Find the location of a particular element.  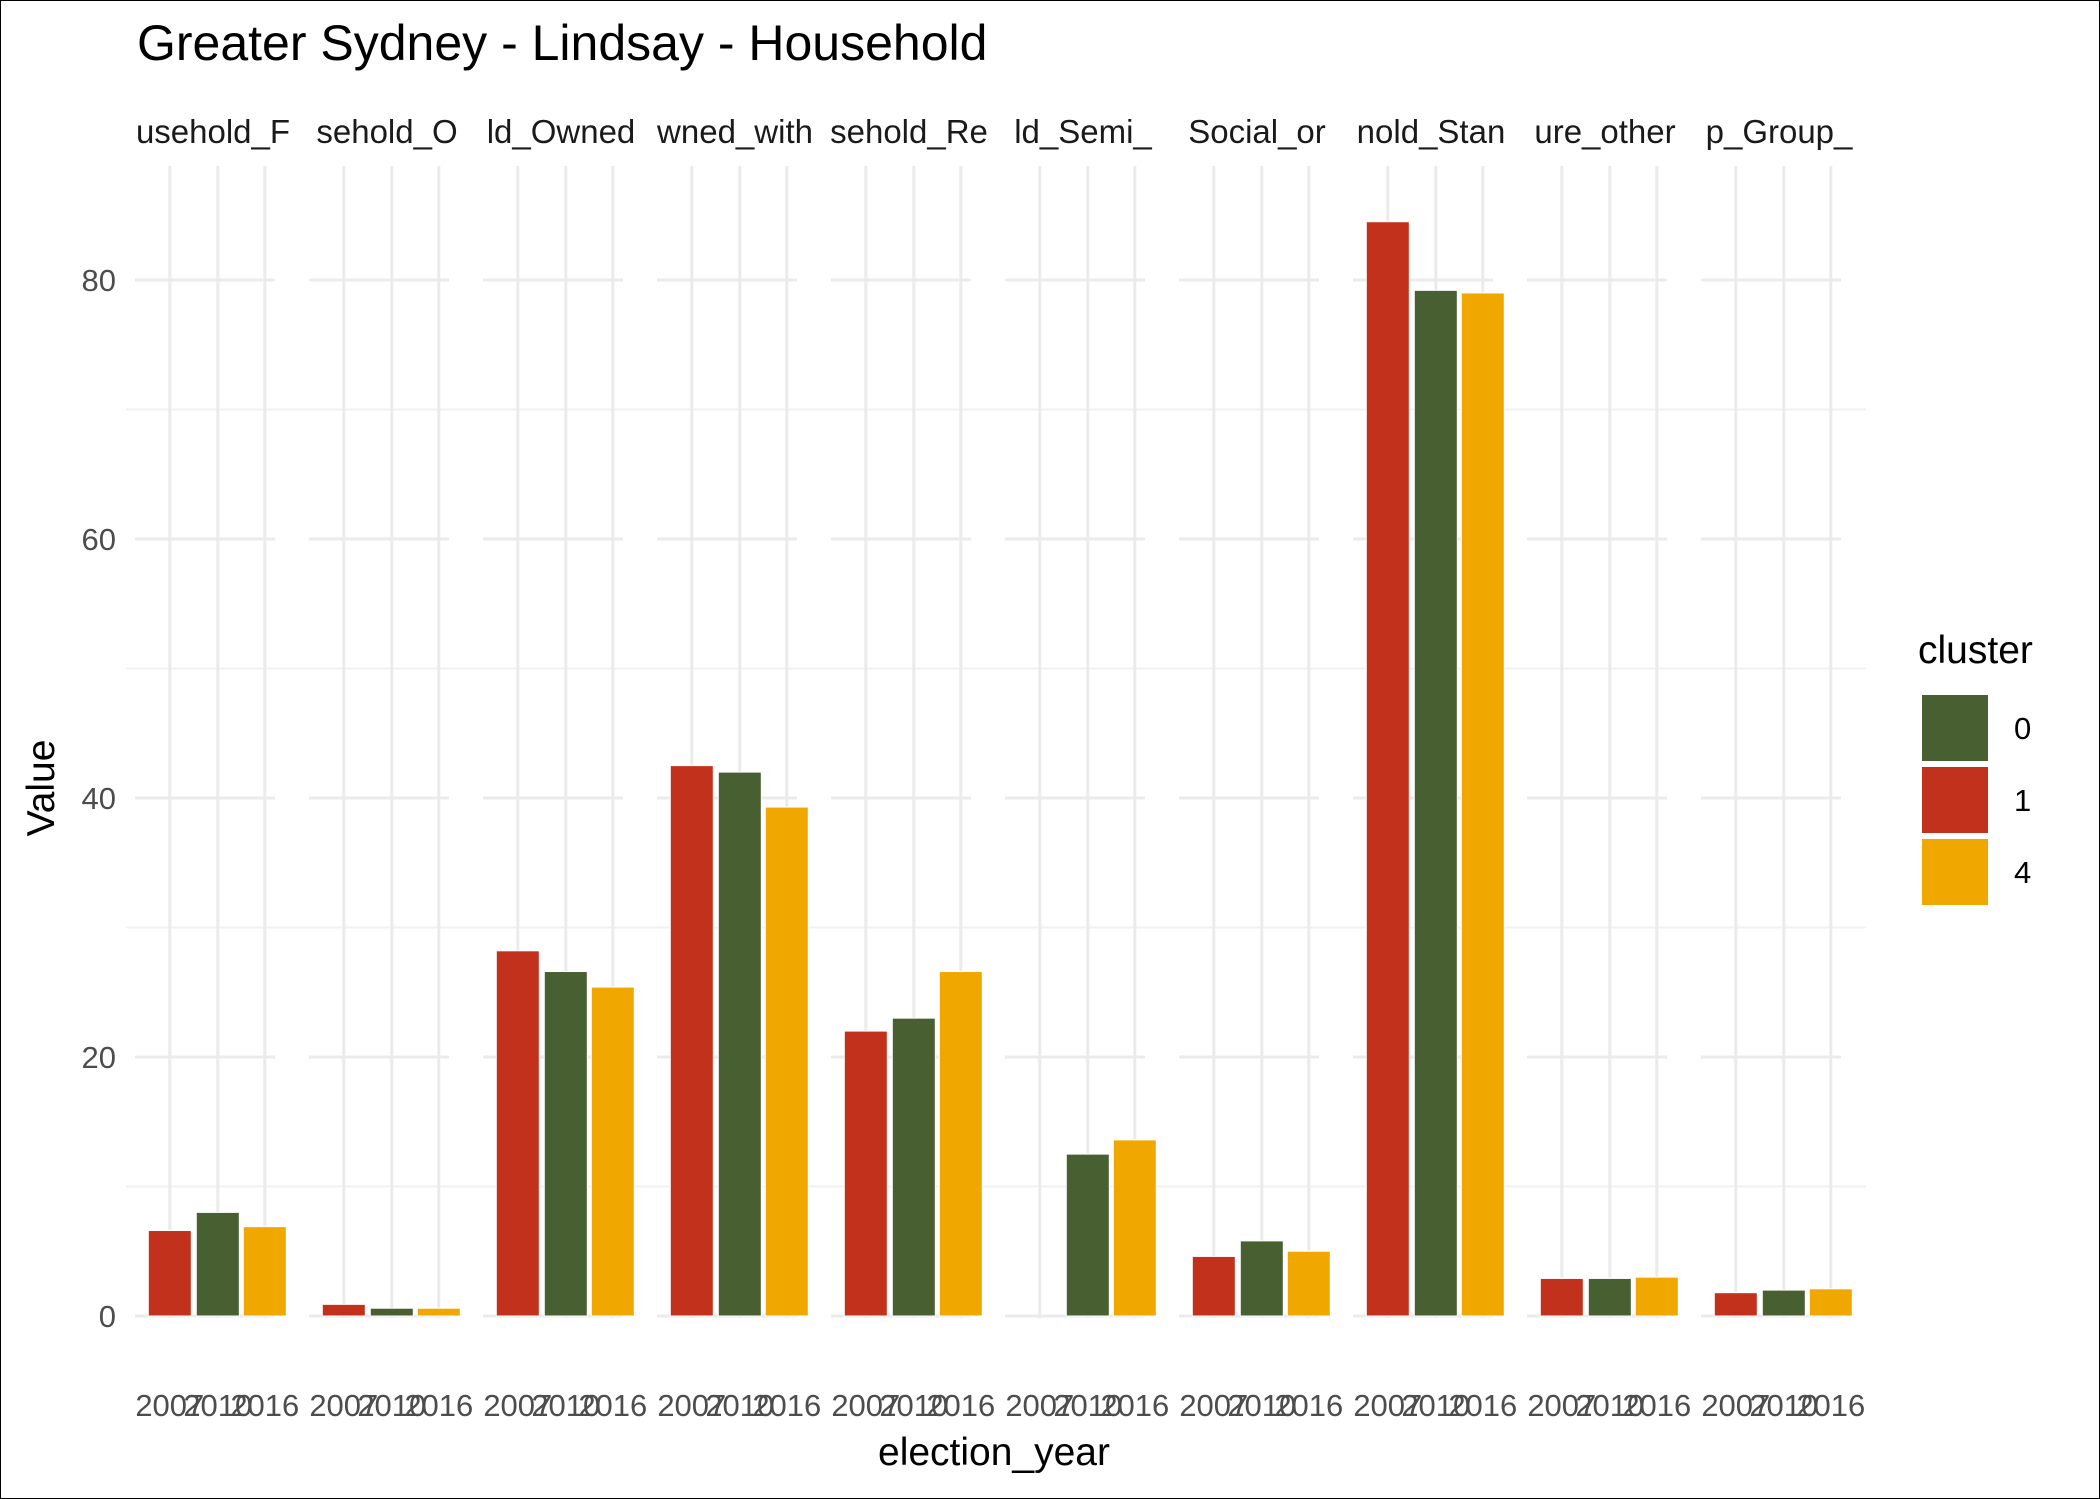

y-tick-label: 40 is located at coordinates (99, 798).